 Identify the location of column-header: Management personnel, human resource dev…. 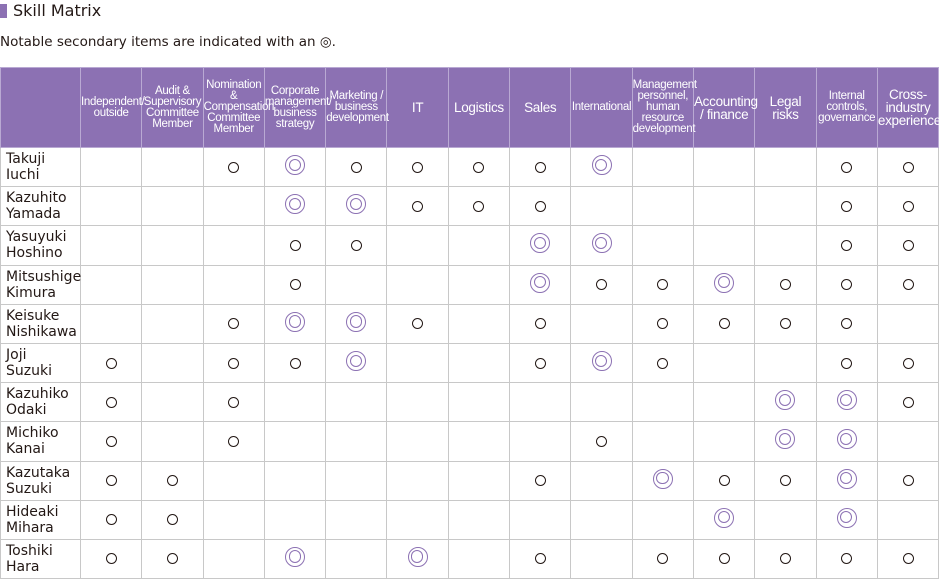
(664, 107).